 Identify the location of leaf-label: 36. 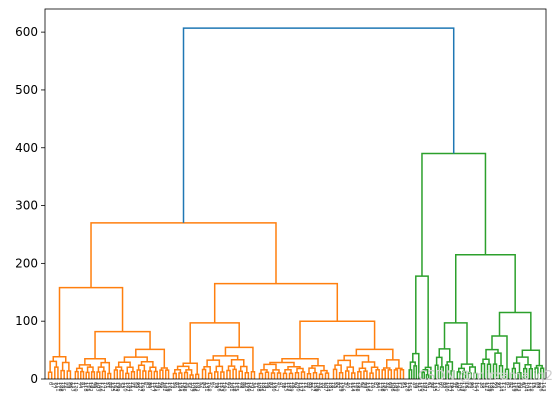
(120, 385).